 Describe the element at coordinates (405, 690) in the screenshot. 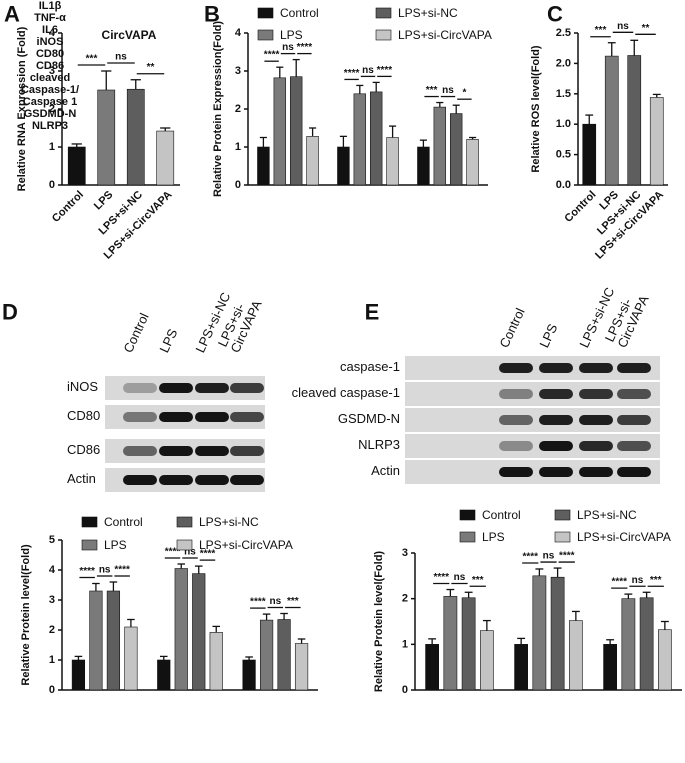

I see `y-tick-label: 0` at that location.